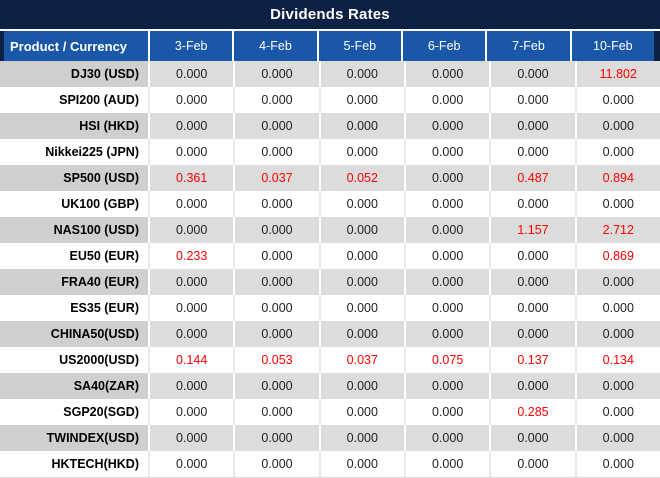  I want to click on dividend-value-cell: 0.233, so click(191, 256).